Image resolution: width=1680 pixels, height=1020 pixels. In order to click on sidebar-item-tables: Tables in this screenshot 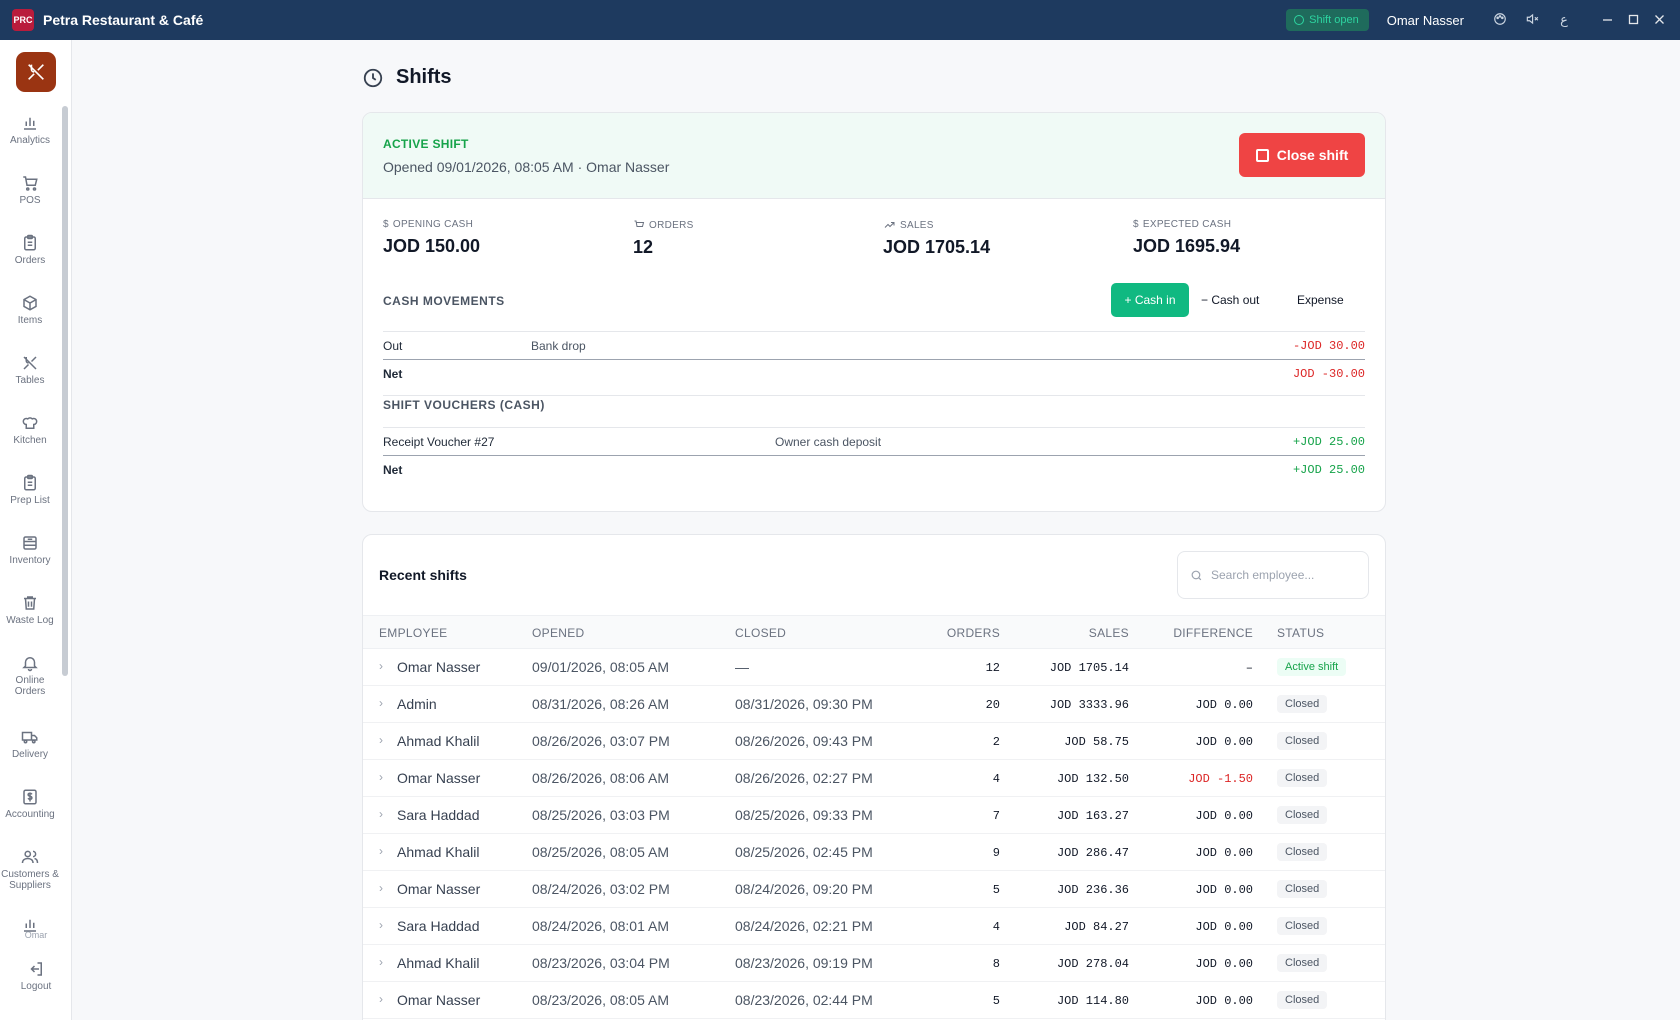, I will do `click(30, 370)`.